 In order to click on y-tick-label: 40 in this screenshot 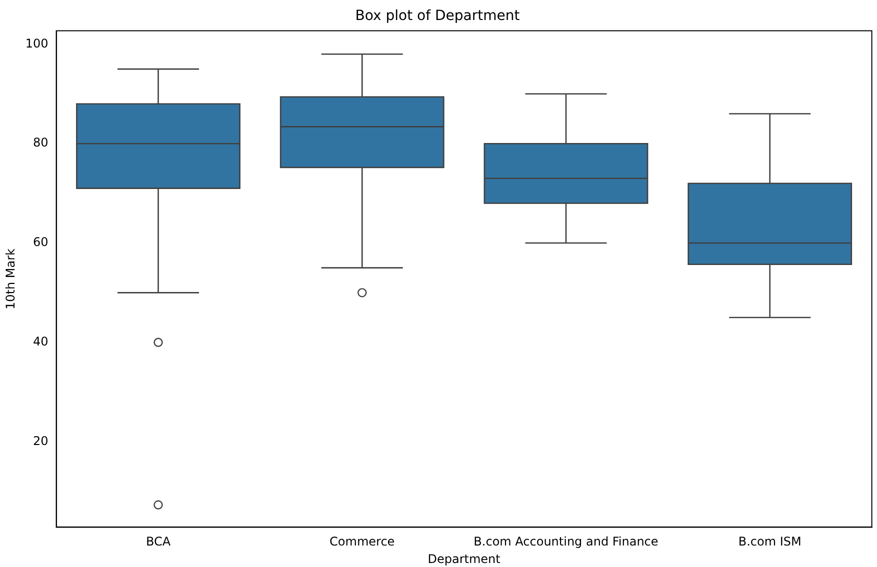, I will do `click(40, 341)`.